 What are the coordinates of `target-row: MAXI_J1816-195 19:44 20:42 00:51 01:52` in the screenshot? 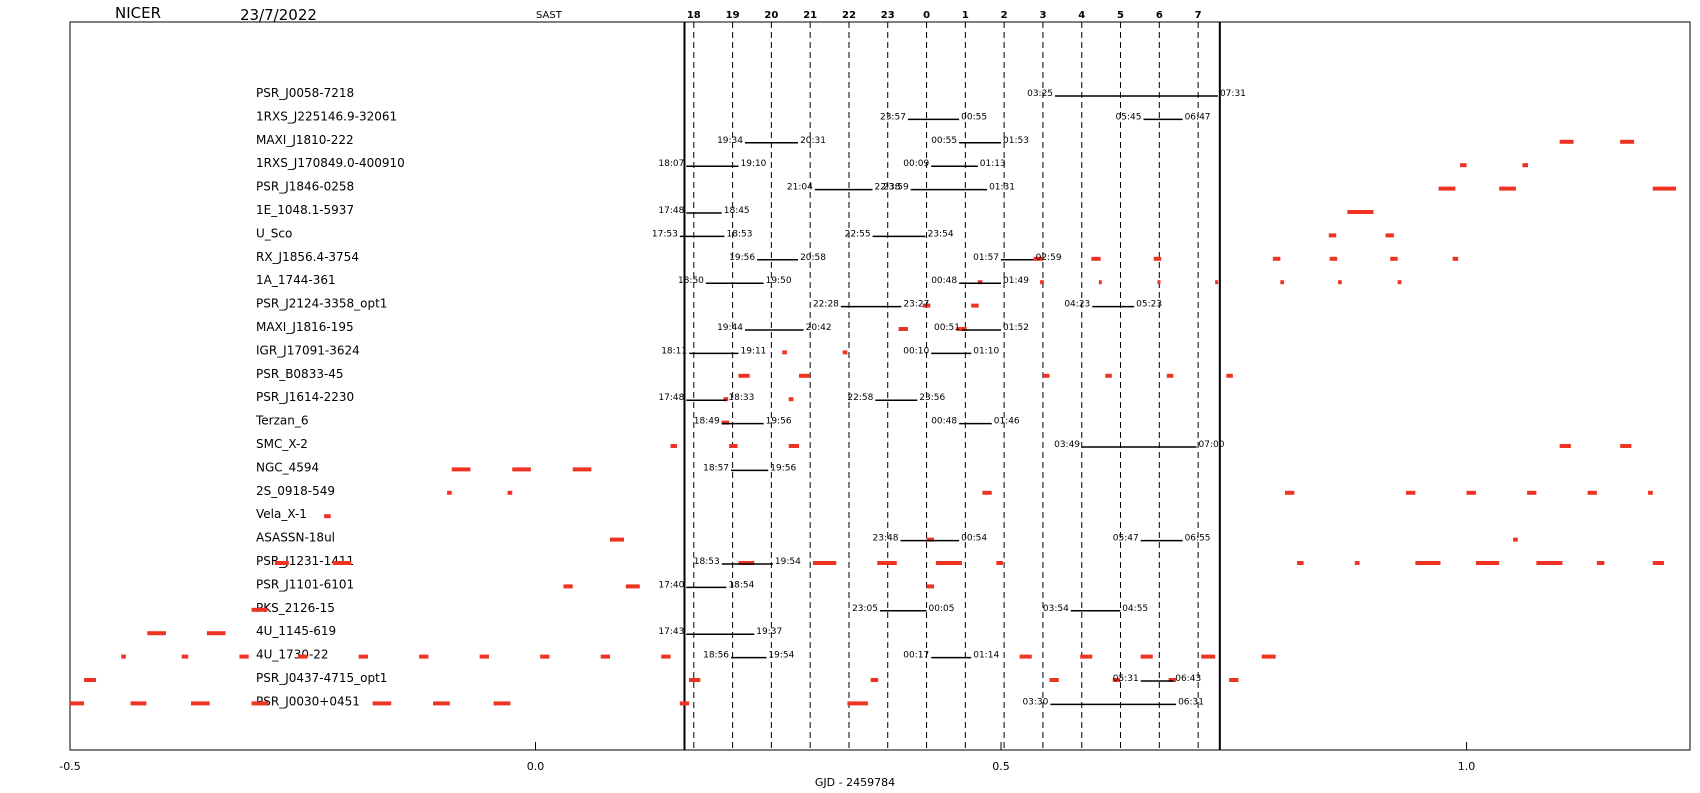 It's located at (642, 327).